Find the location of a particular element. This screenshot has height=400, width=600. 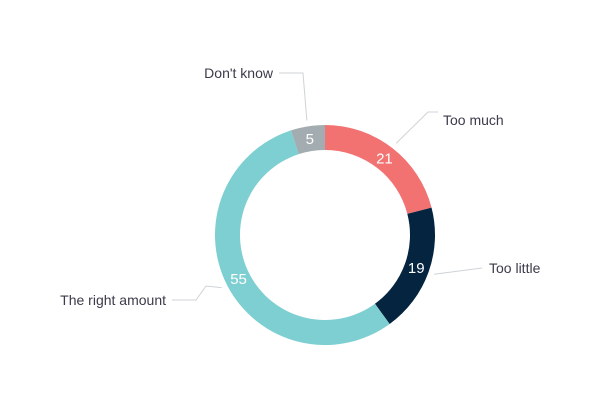

category-label: Too much is located at coordinates (473, 120).